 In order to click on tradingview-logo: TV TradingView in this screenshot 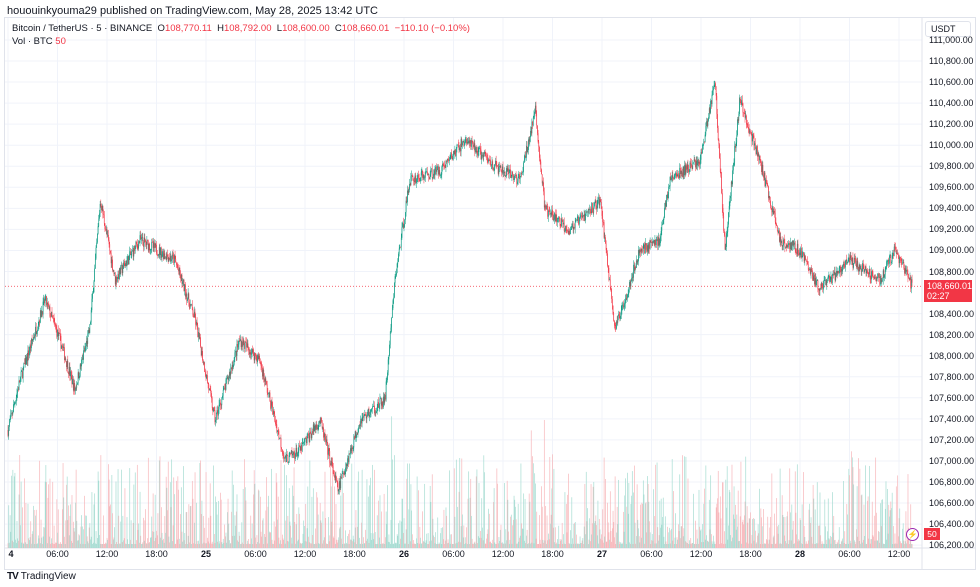, I will do `click(41, 576)`.